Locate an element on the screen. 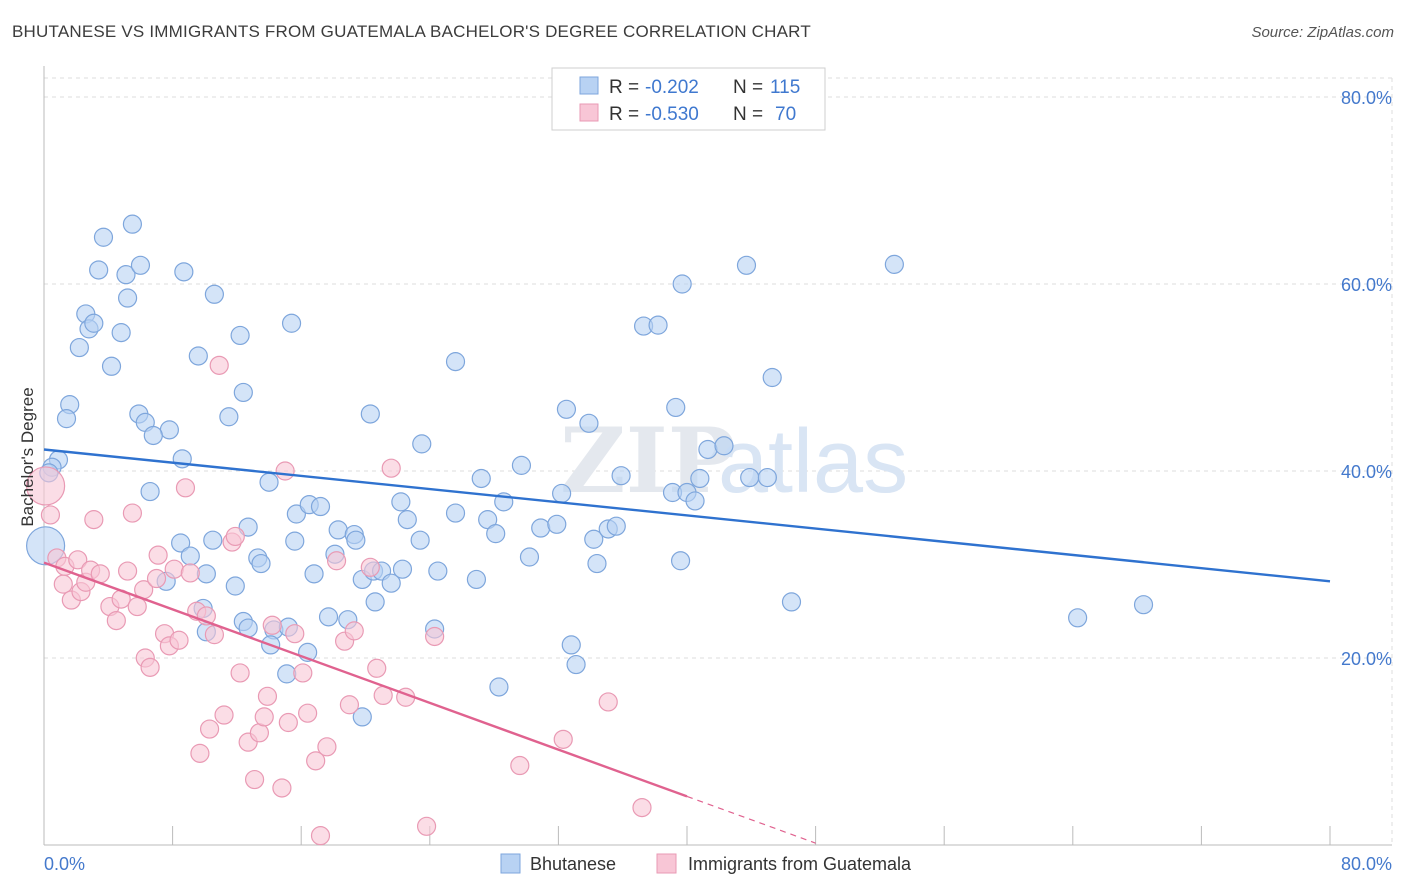 The image size is (1406, 892). y-tick-label: 20.0% is located at coordinates (1366, 659).